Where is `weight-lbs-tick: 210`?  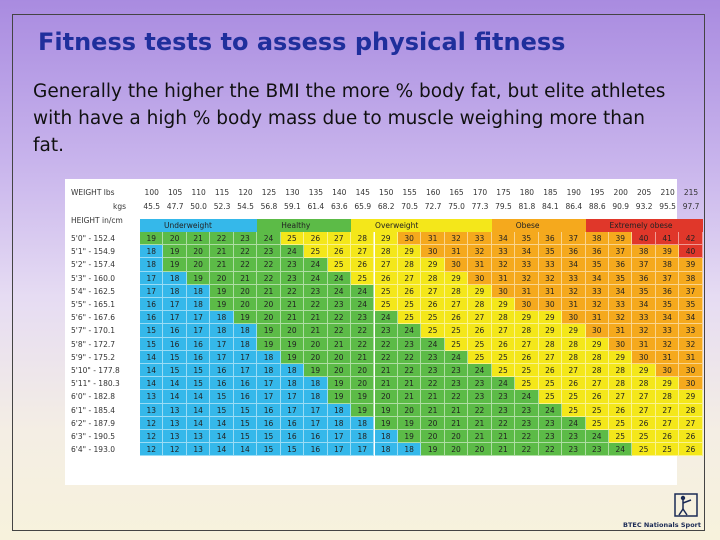
weight-lbs-tick: 210 is located at coordinates (667, 192).